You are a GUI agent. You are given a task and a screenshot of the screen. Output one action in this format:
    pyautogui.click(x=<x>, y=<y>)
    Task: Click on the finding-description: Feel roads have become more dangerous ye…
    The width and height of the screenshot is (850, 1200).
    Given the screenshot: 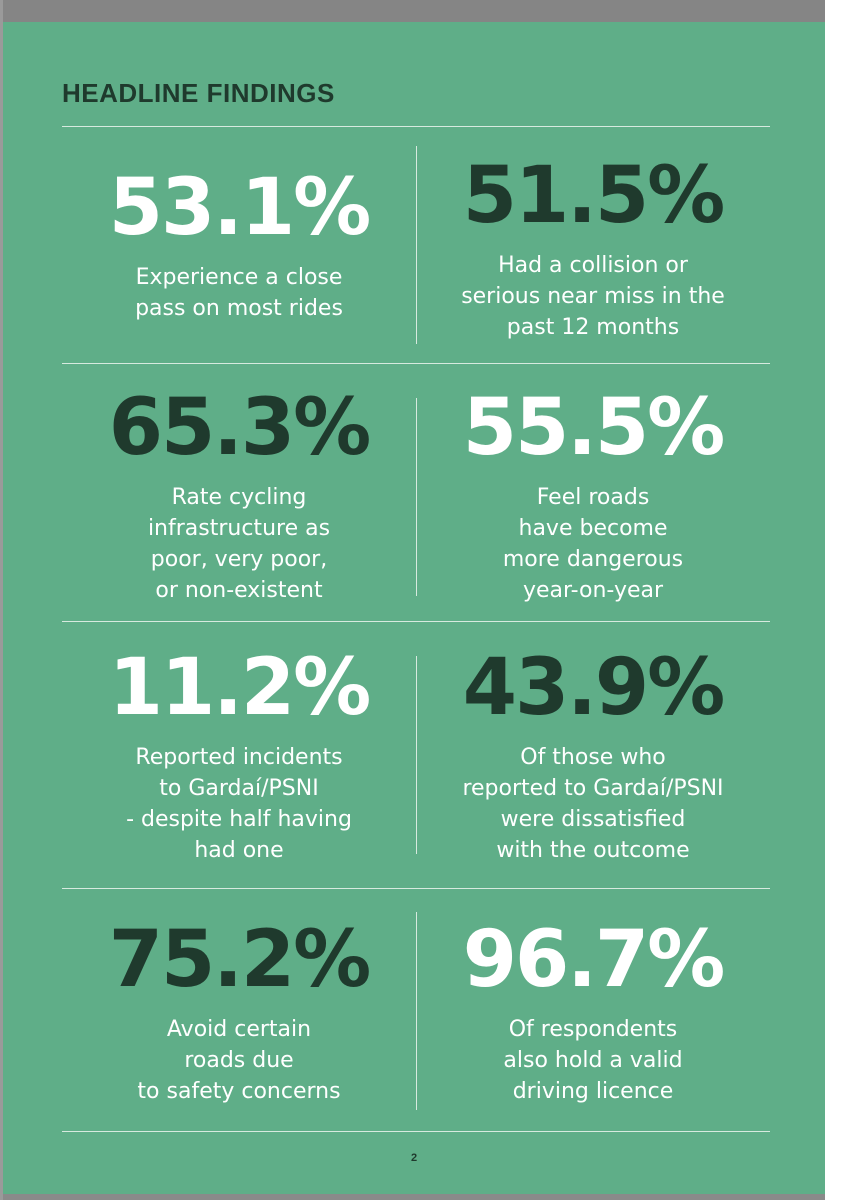 What is the action you would take?
    pyautogui.click(x=593, y=544)
    